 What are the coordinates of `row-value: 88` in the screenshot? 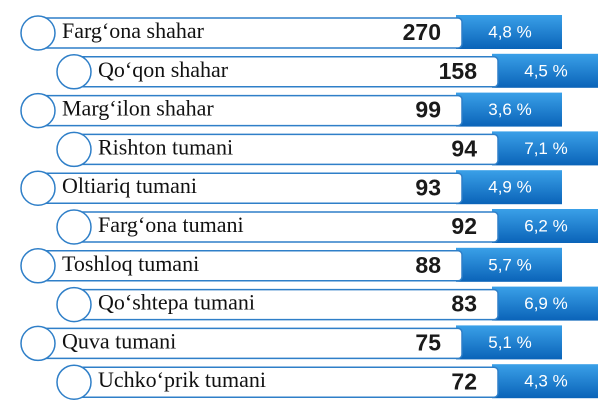 It's located at (428, 265).